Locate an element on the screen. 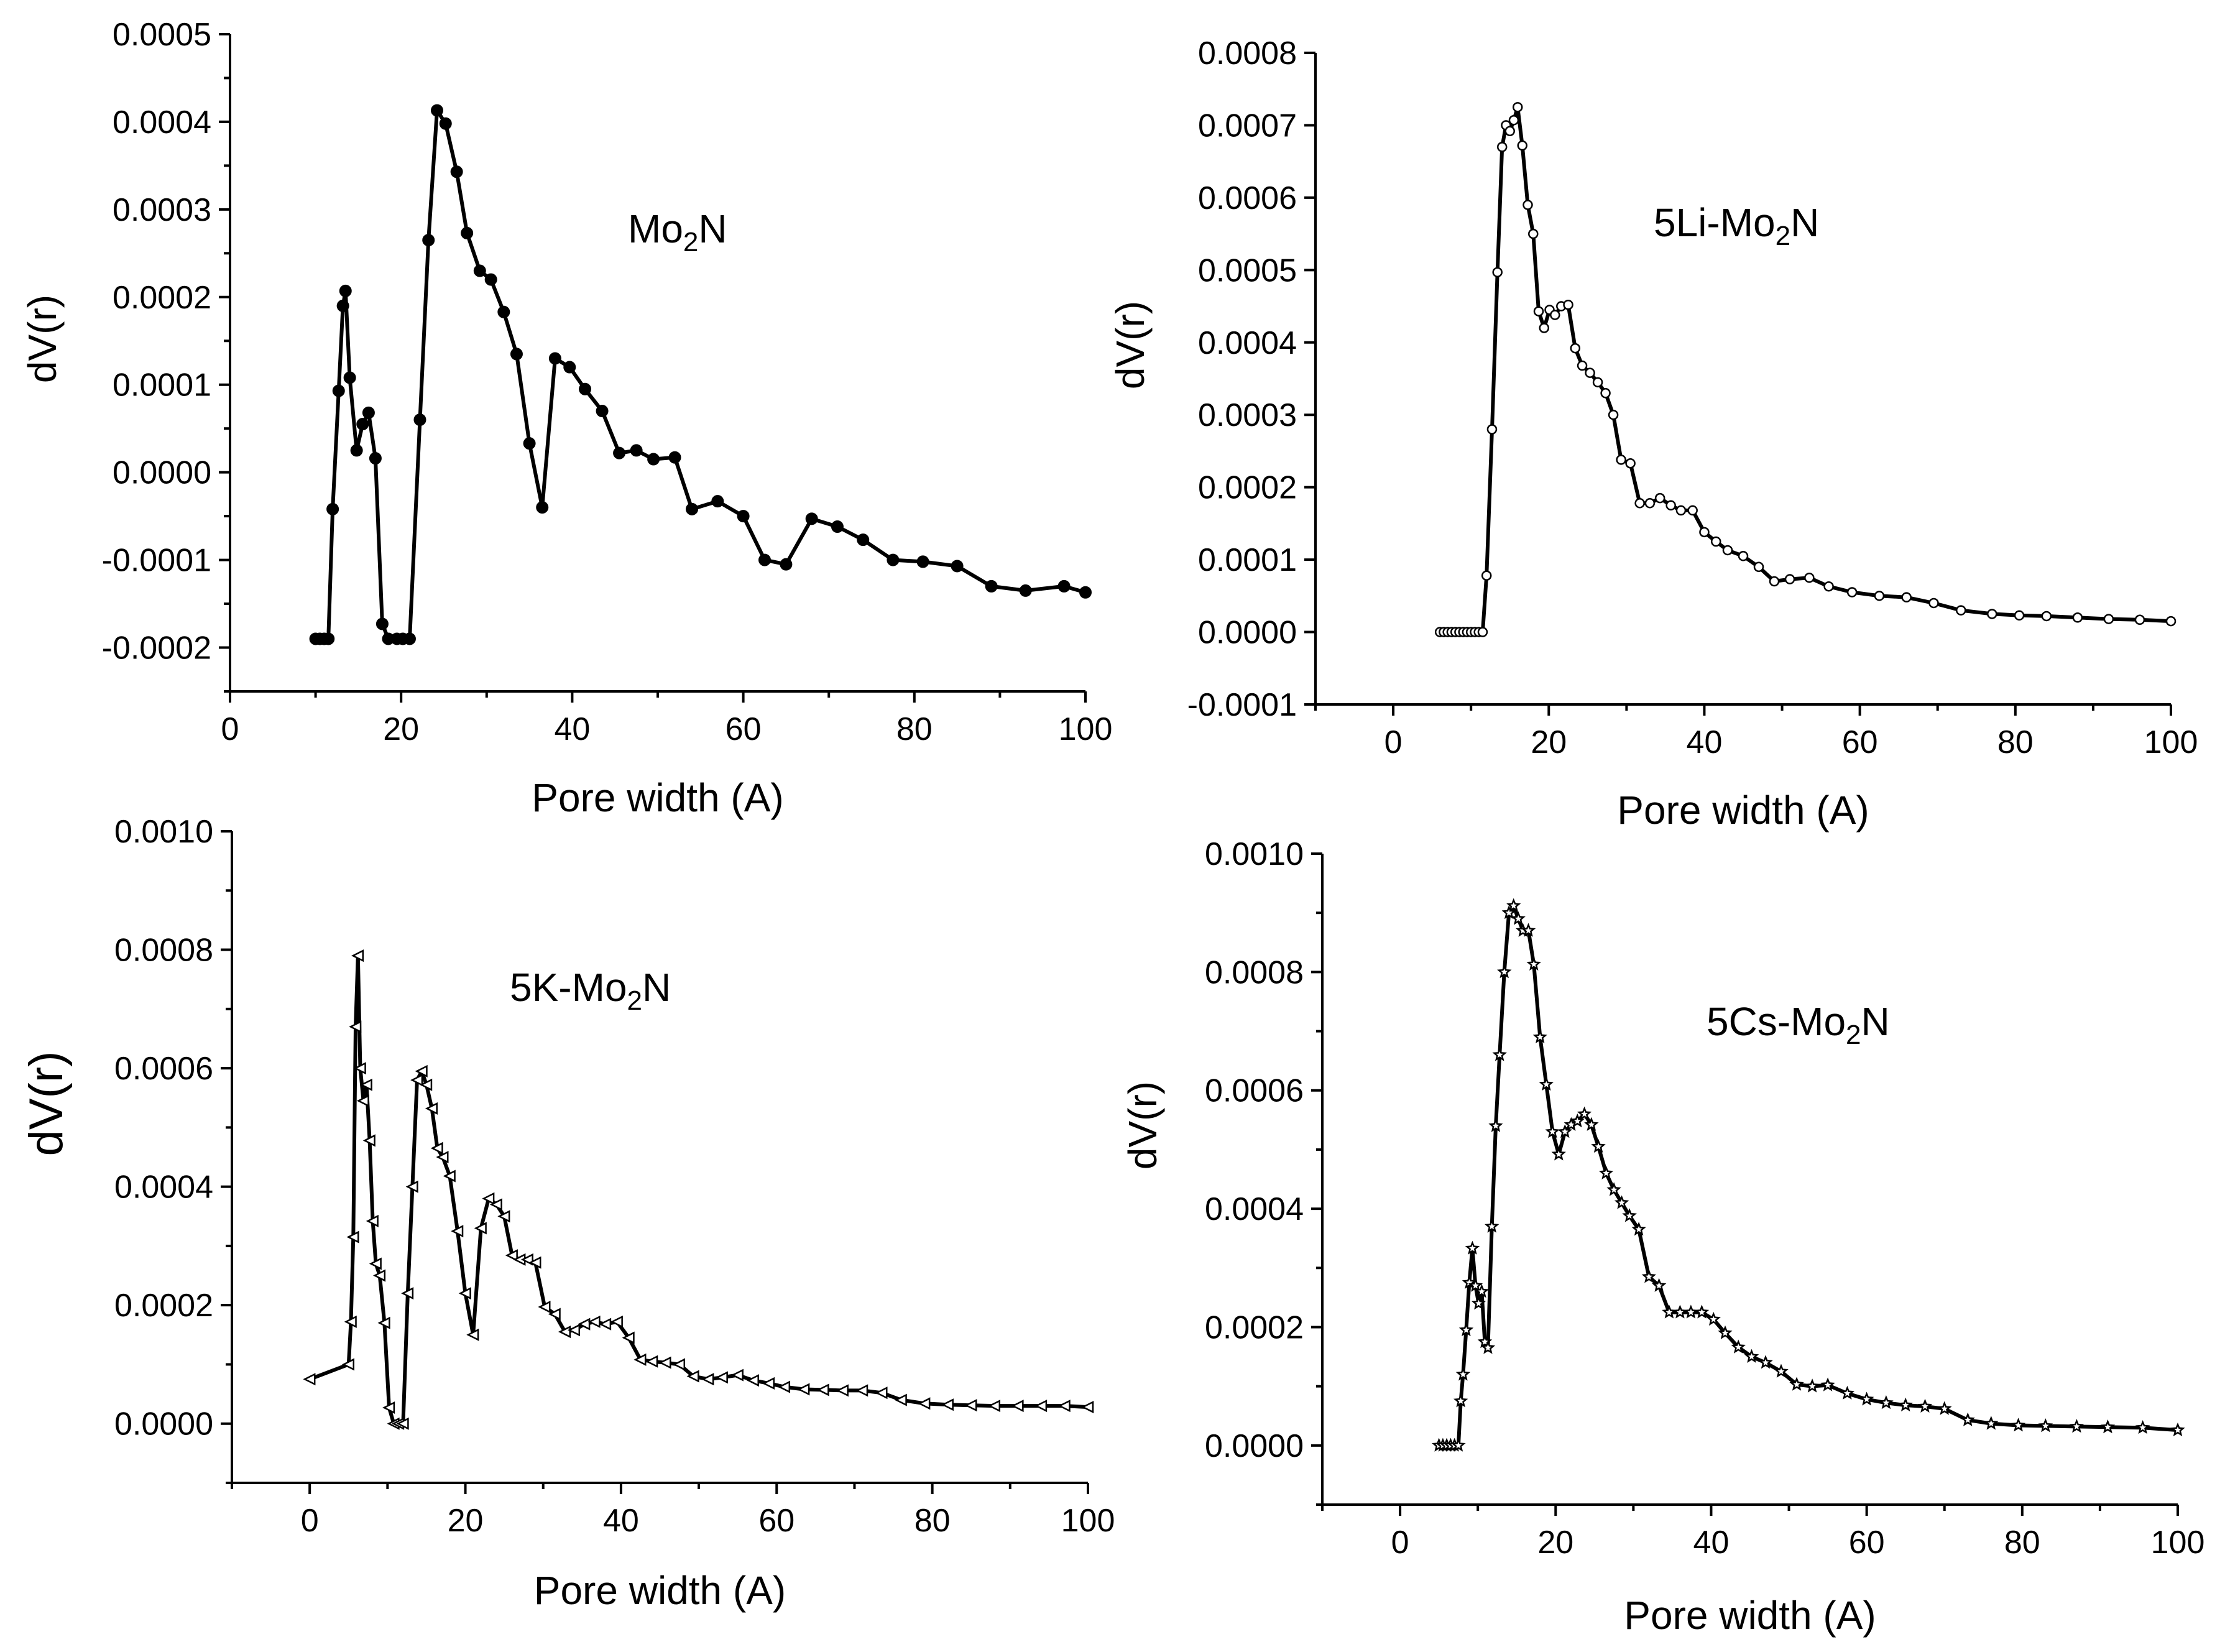 This screenshot has width=2225, height=1652. x-tick-label: 0 is located at coordinates (230, 729).